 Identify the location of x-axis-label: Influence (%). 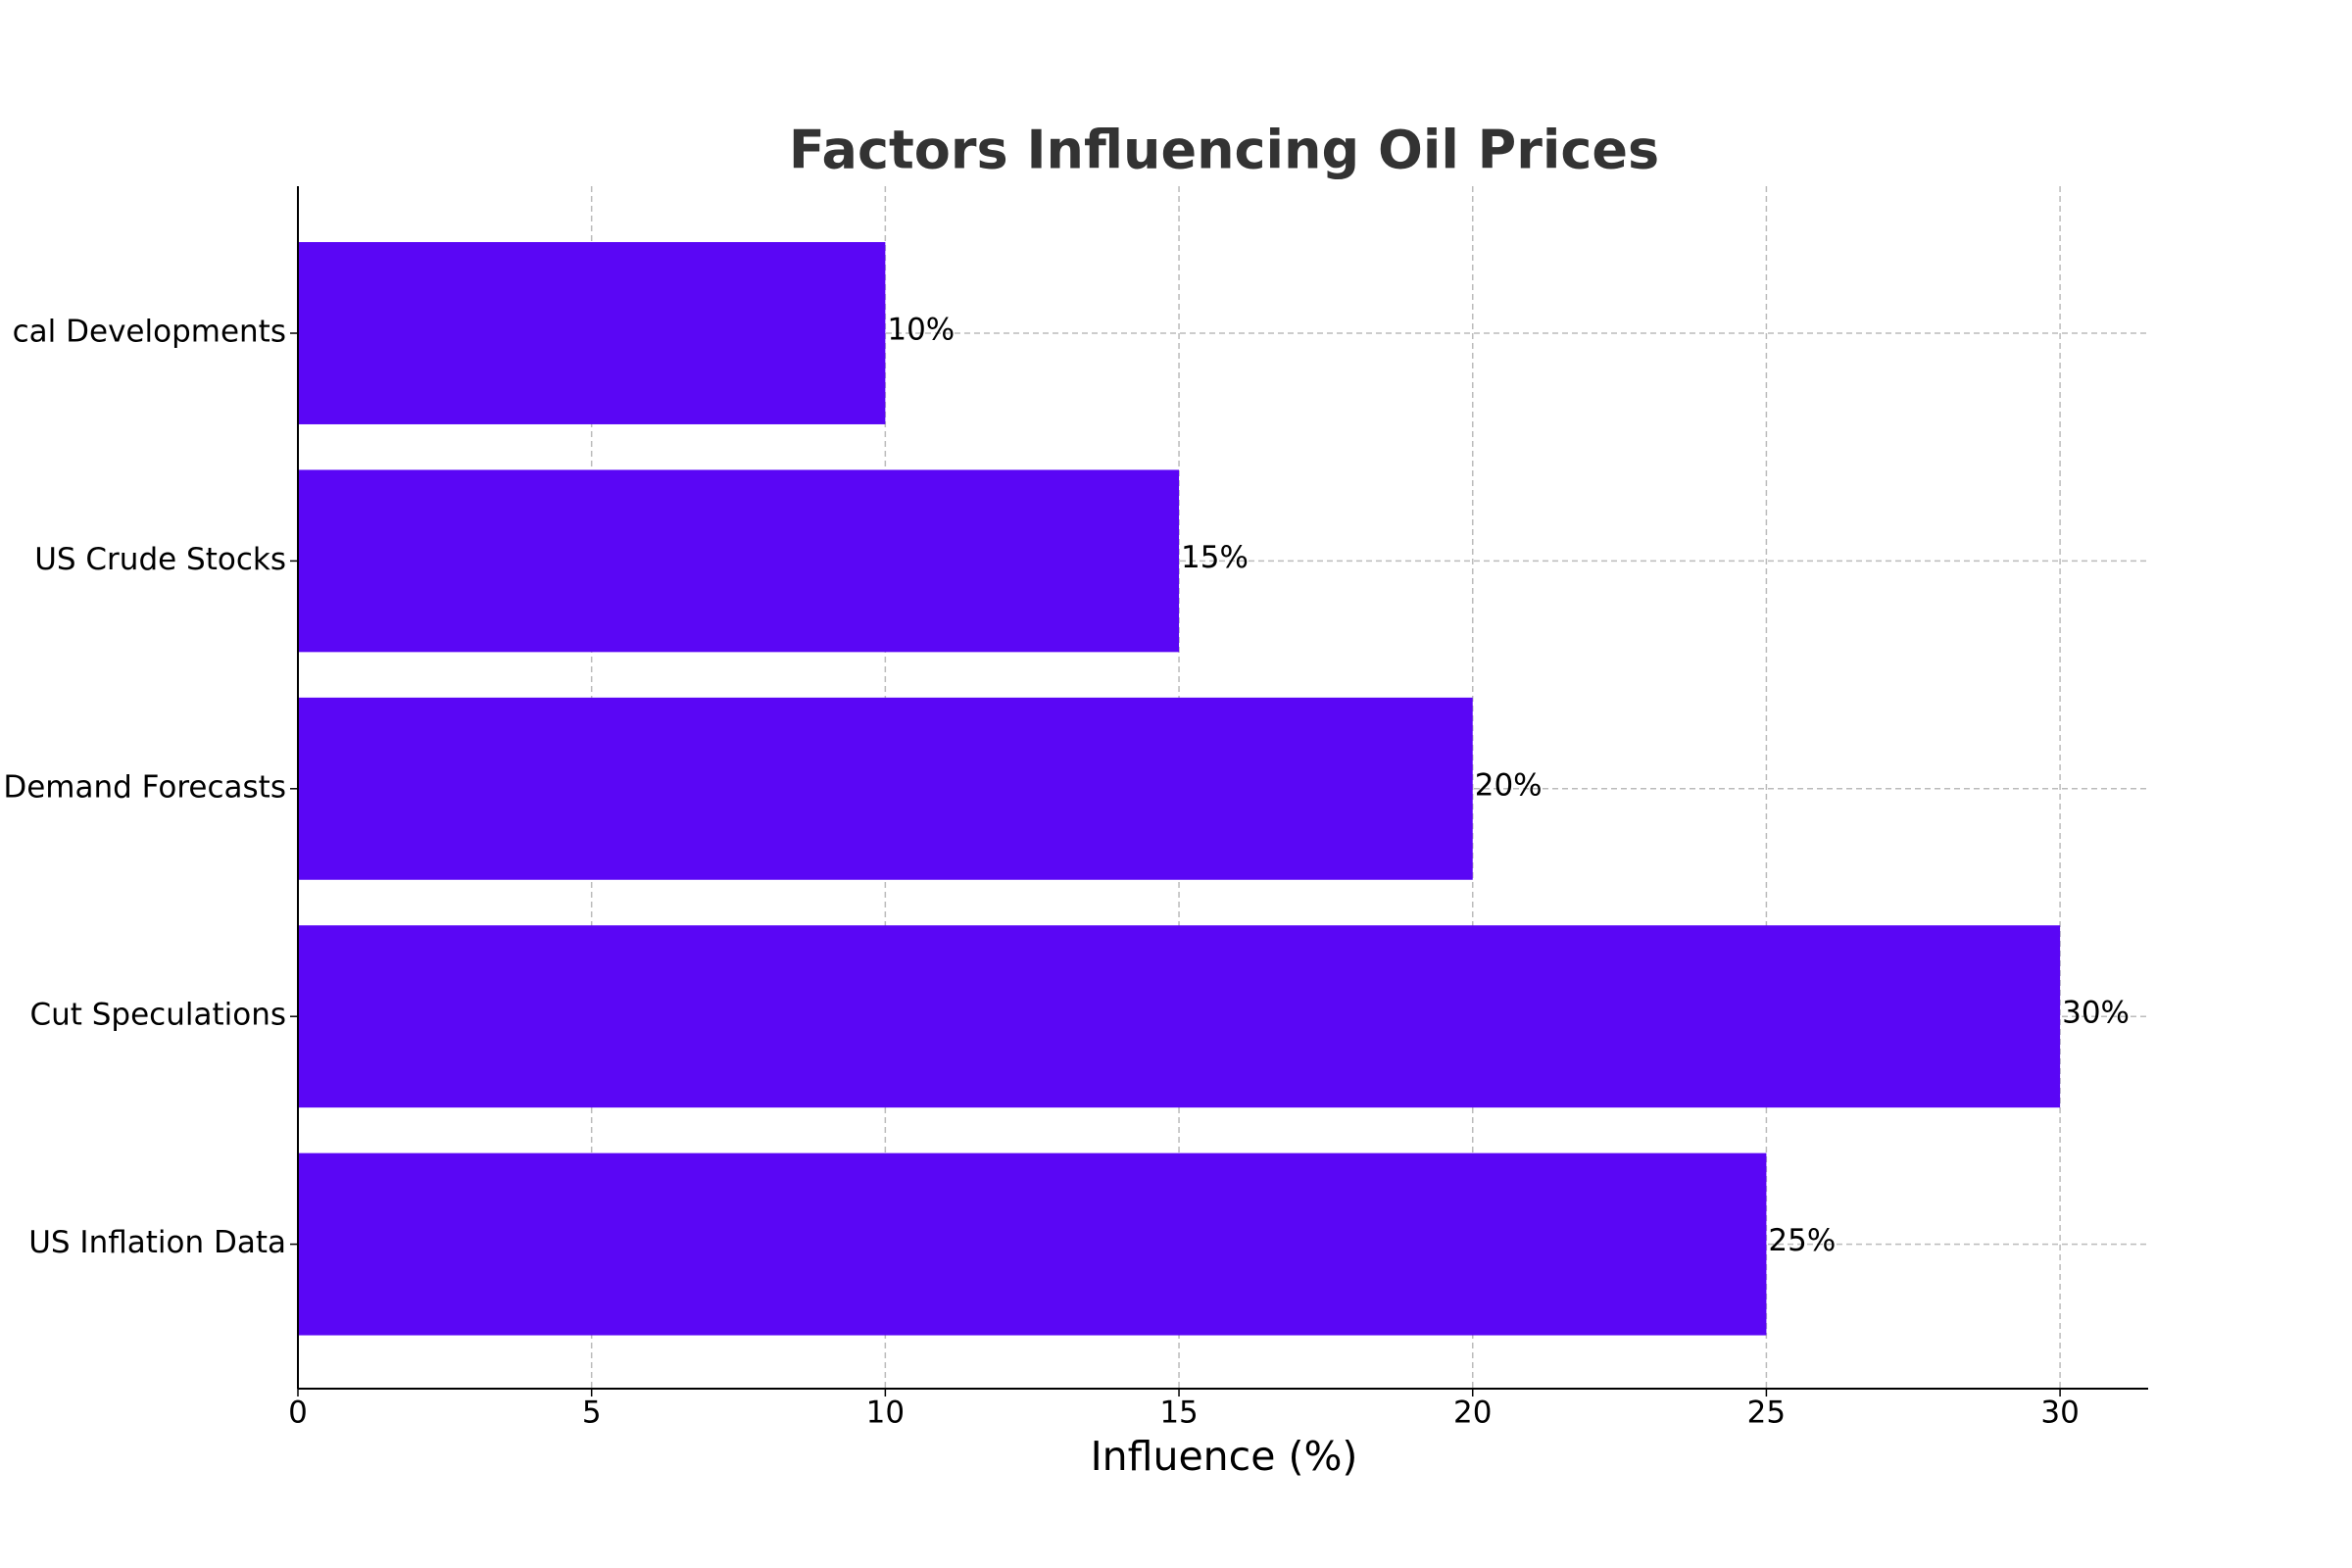
(1224, 1456).